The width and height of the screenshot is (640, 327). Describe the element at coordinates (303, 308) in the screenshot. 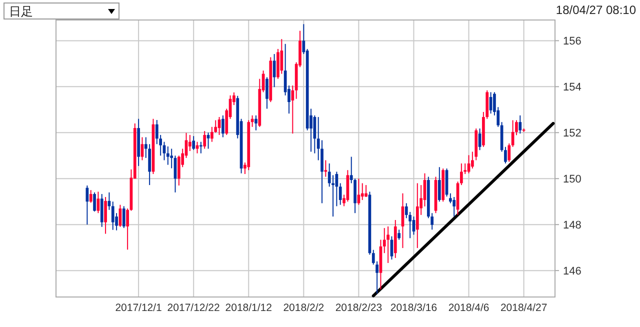

I see `x-tick-label: 2018/2/2` at that location.